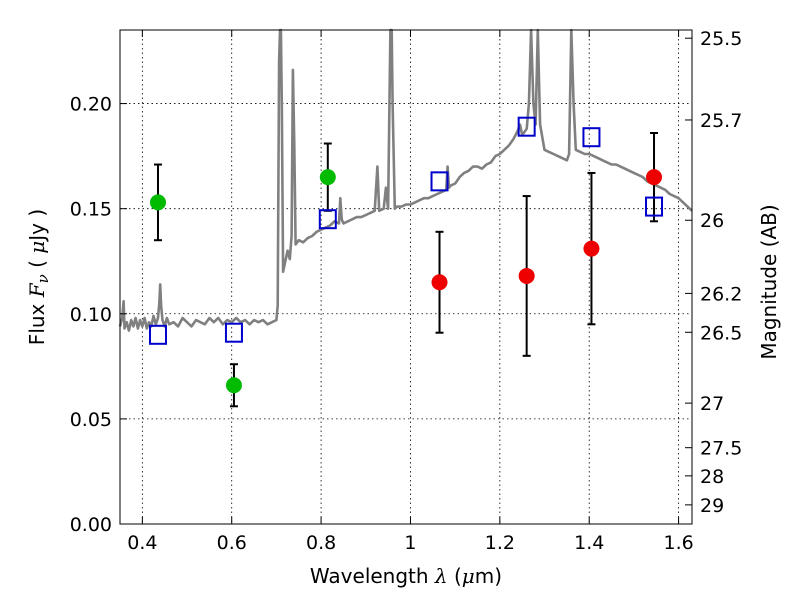 The width and height of the screenshot is (800, 600). Describe the element at coordinates (232, 543) in the screenshot. I see `x-tick-label: 0.6` at that location.